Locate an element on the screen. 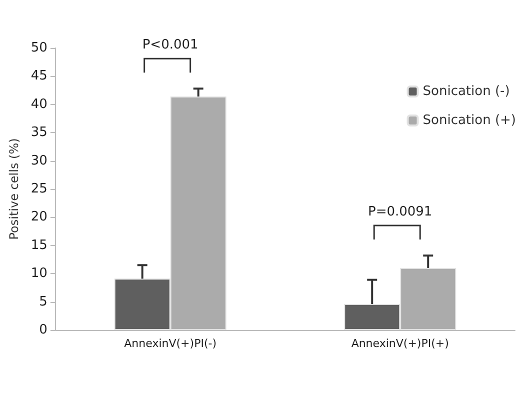 The width and height of the screenshot is (531, 412). x-tick-label: AnnexinV(+)PI(+) is located at coordinates (400, 343).